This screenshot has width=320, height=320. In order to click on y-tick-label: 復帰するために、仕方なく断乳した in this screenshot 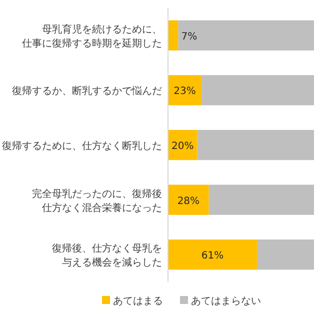, I will do `click(82, 146)`.